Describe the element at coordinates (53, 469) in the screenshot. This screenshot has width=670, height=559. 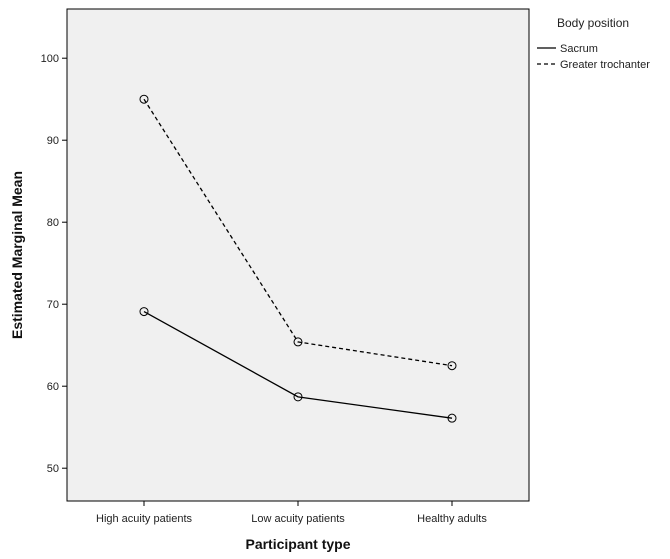
I see `y-tick-label: 50` at that location.